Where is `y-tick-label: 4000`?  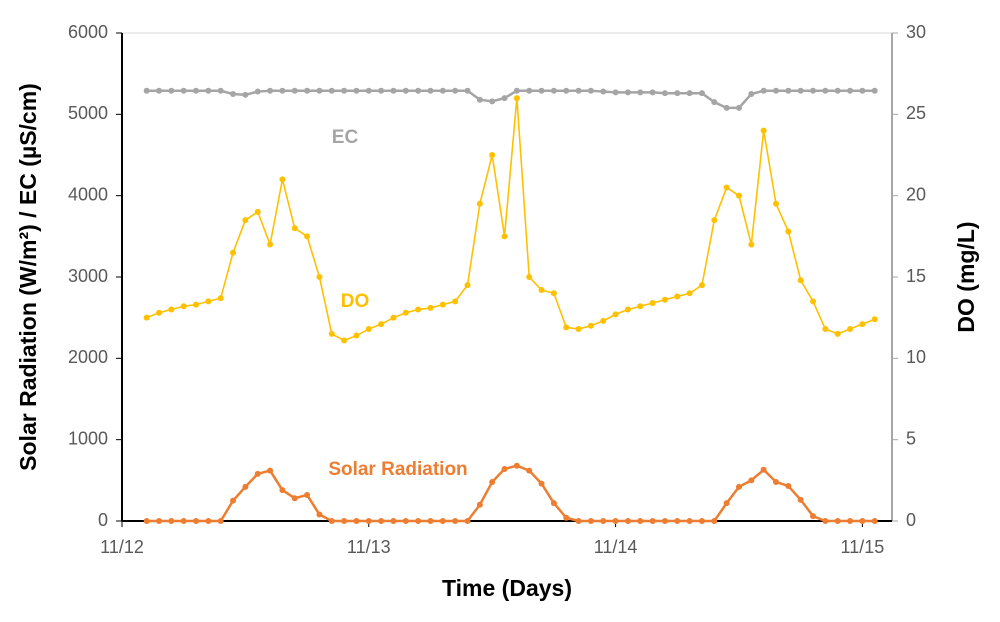
y-tick-label: 4000 is located at coordinates (88, 194).